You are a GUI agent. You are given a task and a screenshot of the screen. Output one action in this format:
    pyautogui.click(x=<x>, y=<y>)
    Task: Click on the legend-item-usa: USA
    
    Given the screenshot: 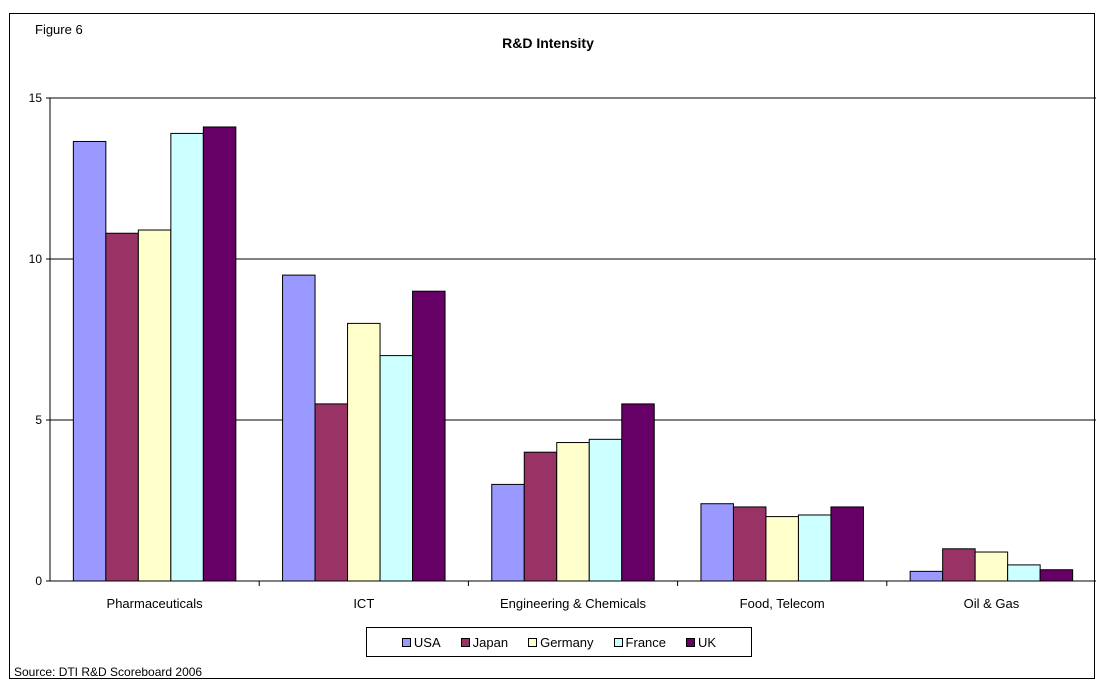 What is the action you would take?
    pyautogui.click(x=421, y=642)
    